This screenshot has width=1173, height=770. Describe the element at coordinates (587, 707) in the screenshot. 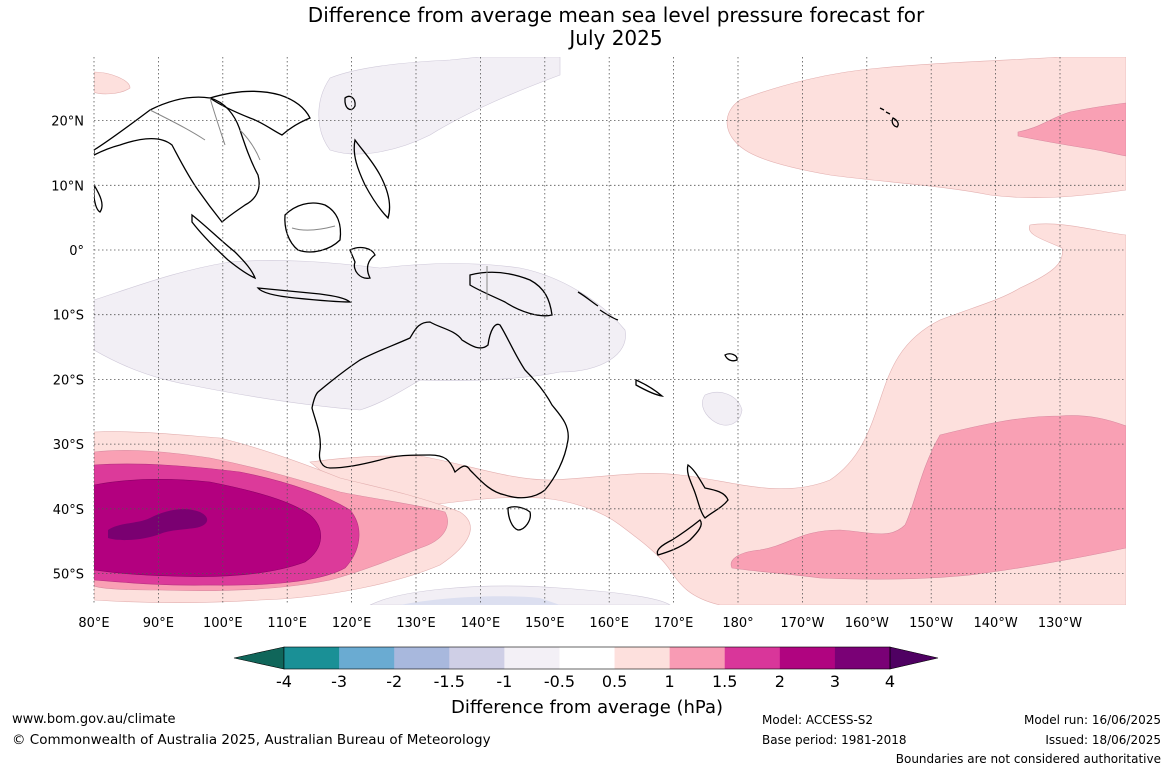

I see `colorbar-title: Difference from average (hPa)` at that location.